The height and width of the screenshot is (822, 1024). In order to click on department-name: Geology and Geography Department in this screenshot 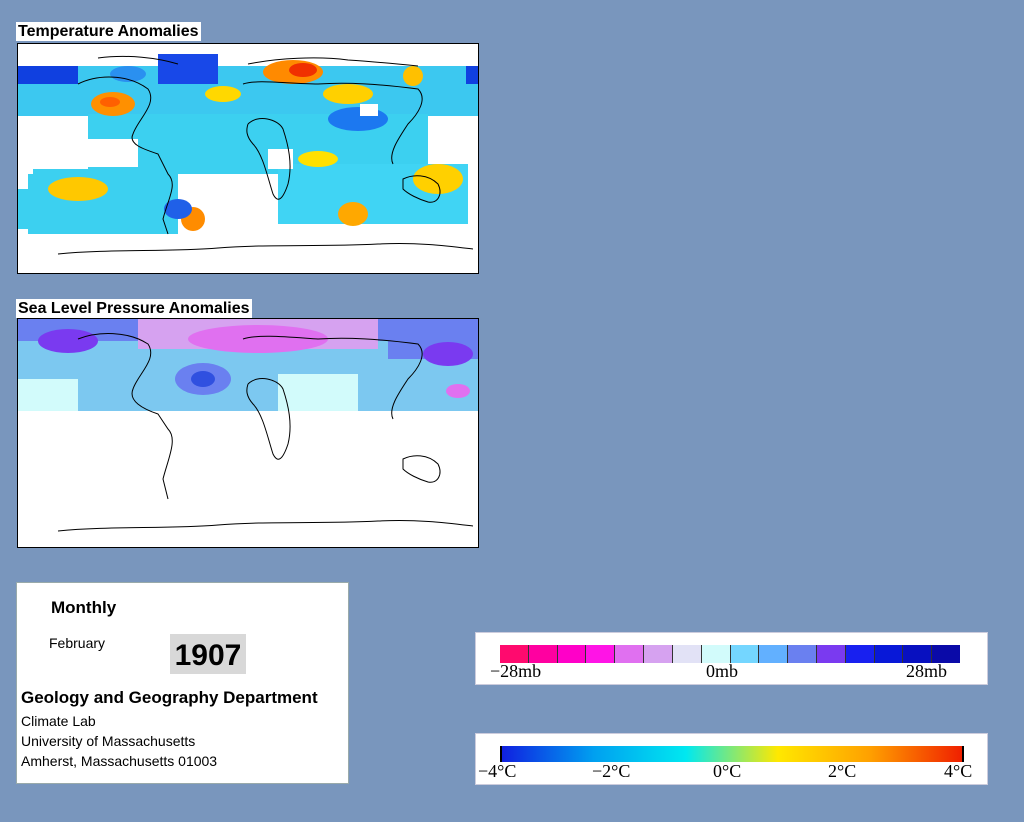, I will do `click(169, 697)`.